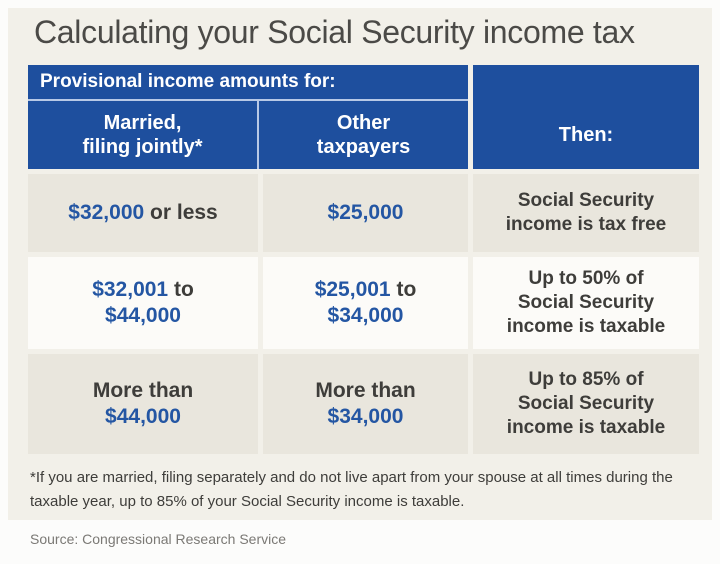  What do you see at coordinates (586, 380) in the screenshot?
I see `cell-text-line: Up to 85% of` at bounding box center [586, 380].